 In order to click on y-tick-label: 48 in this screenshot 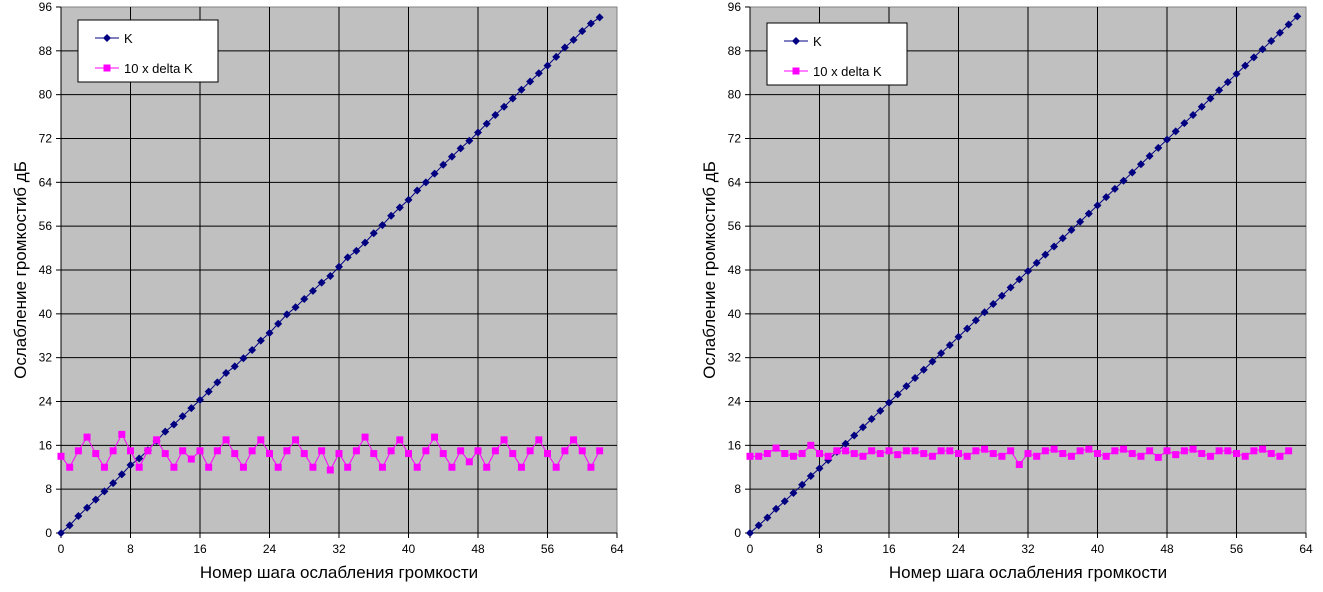, I will do `click(735, 270)`.